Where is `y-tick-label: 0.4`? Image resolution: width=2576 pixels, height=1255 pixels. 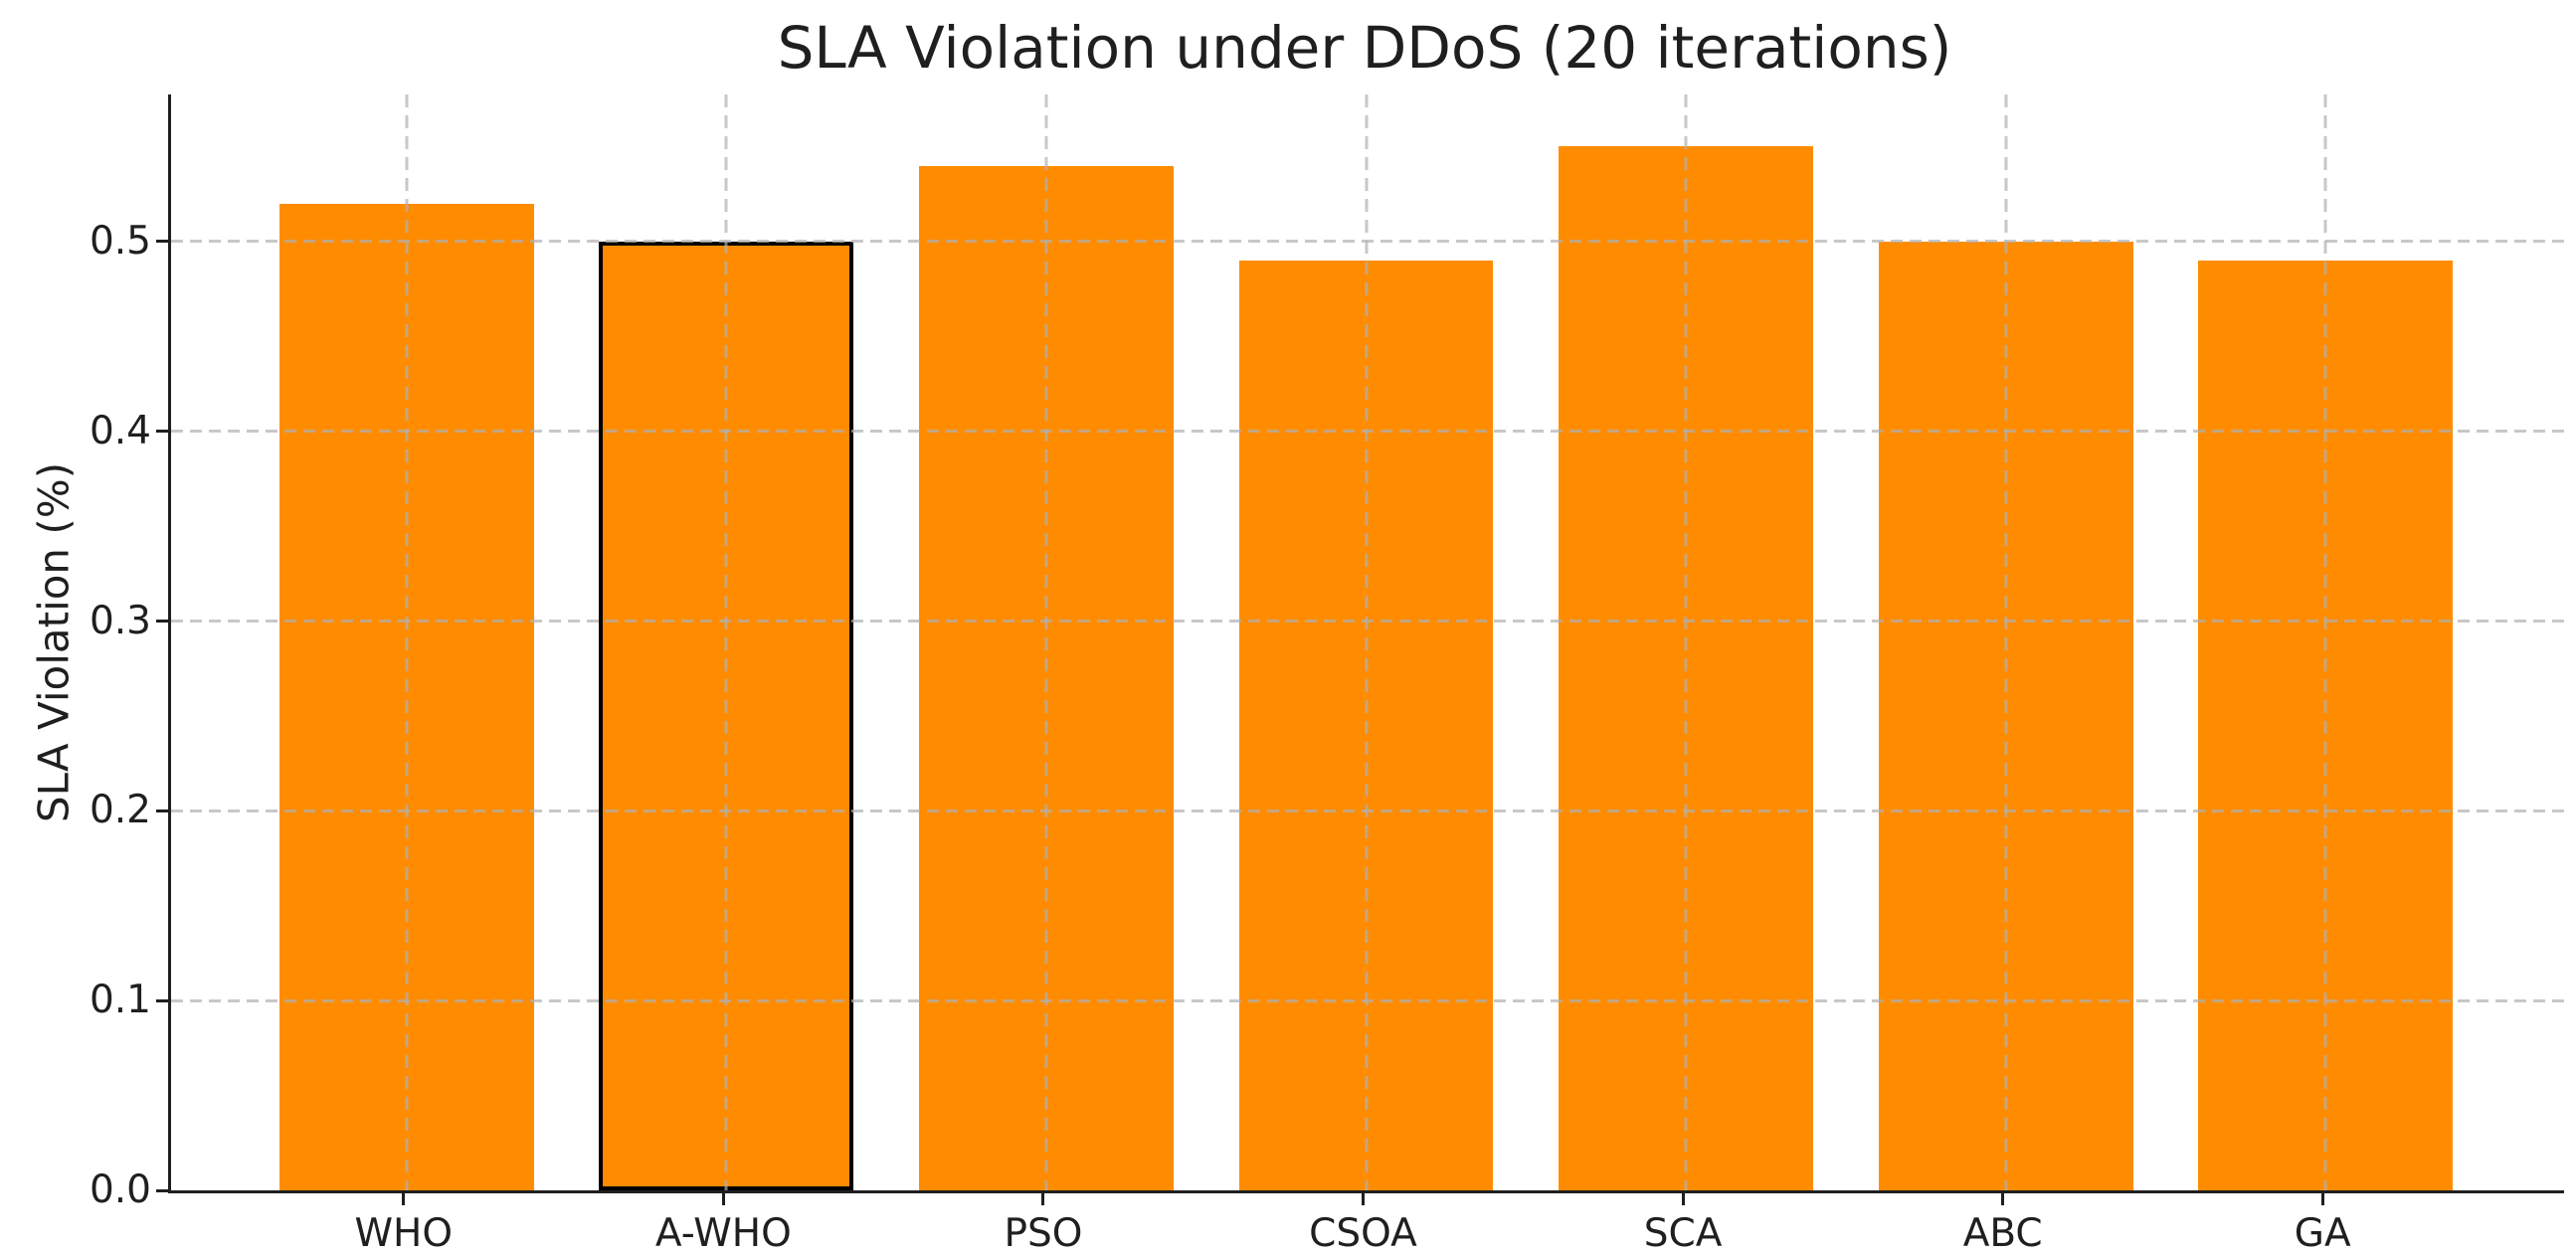 y-tick-label: 0.4 is located at coordinates (120, 430).